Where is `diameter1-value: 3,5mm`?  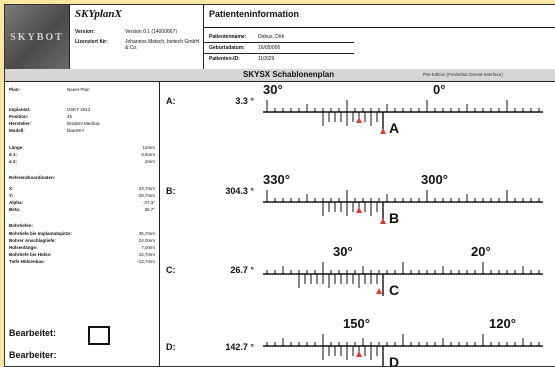 diameter1-value: 3,5mm is located at coordinates (148, 154).